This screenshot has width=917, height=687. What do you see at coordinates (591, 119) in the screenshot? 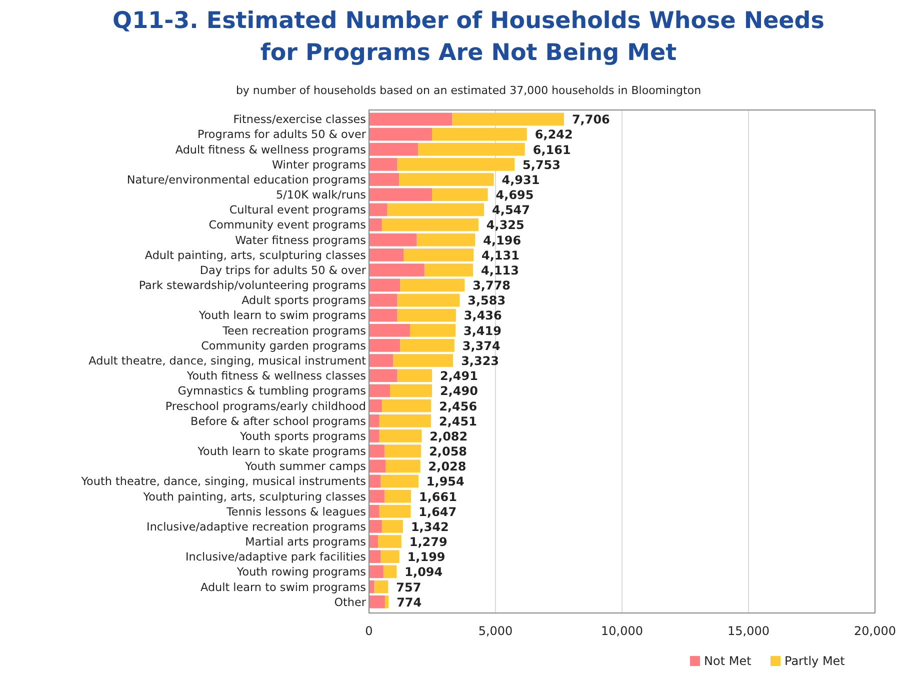
I see `total-label: 7,706` at bounding box center [591, 119].